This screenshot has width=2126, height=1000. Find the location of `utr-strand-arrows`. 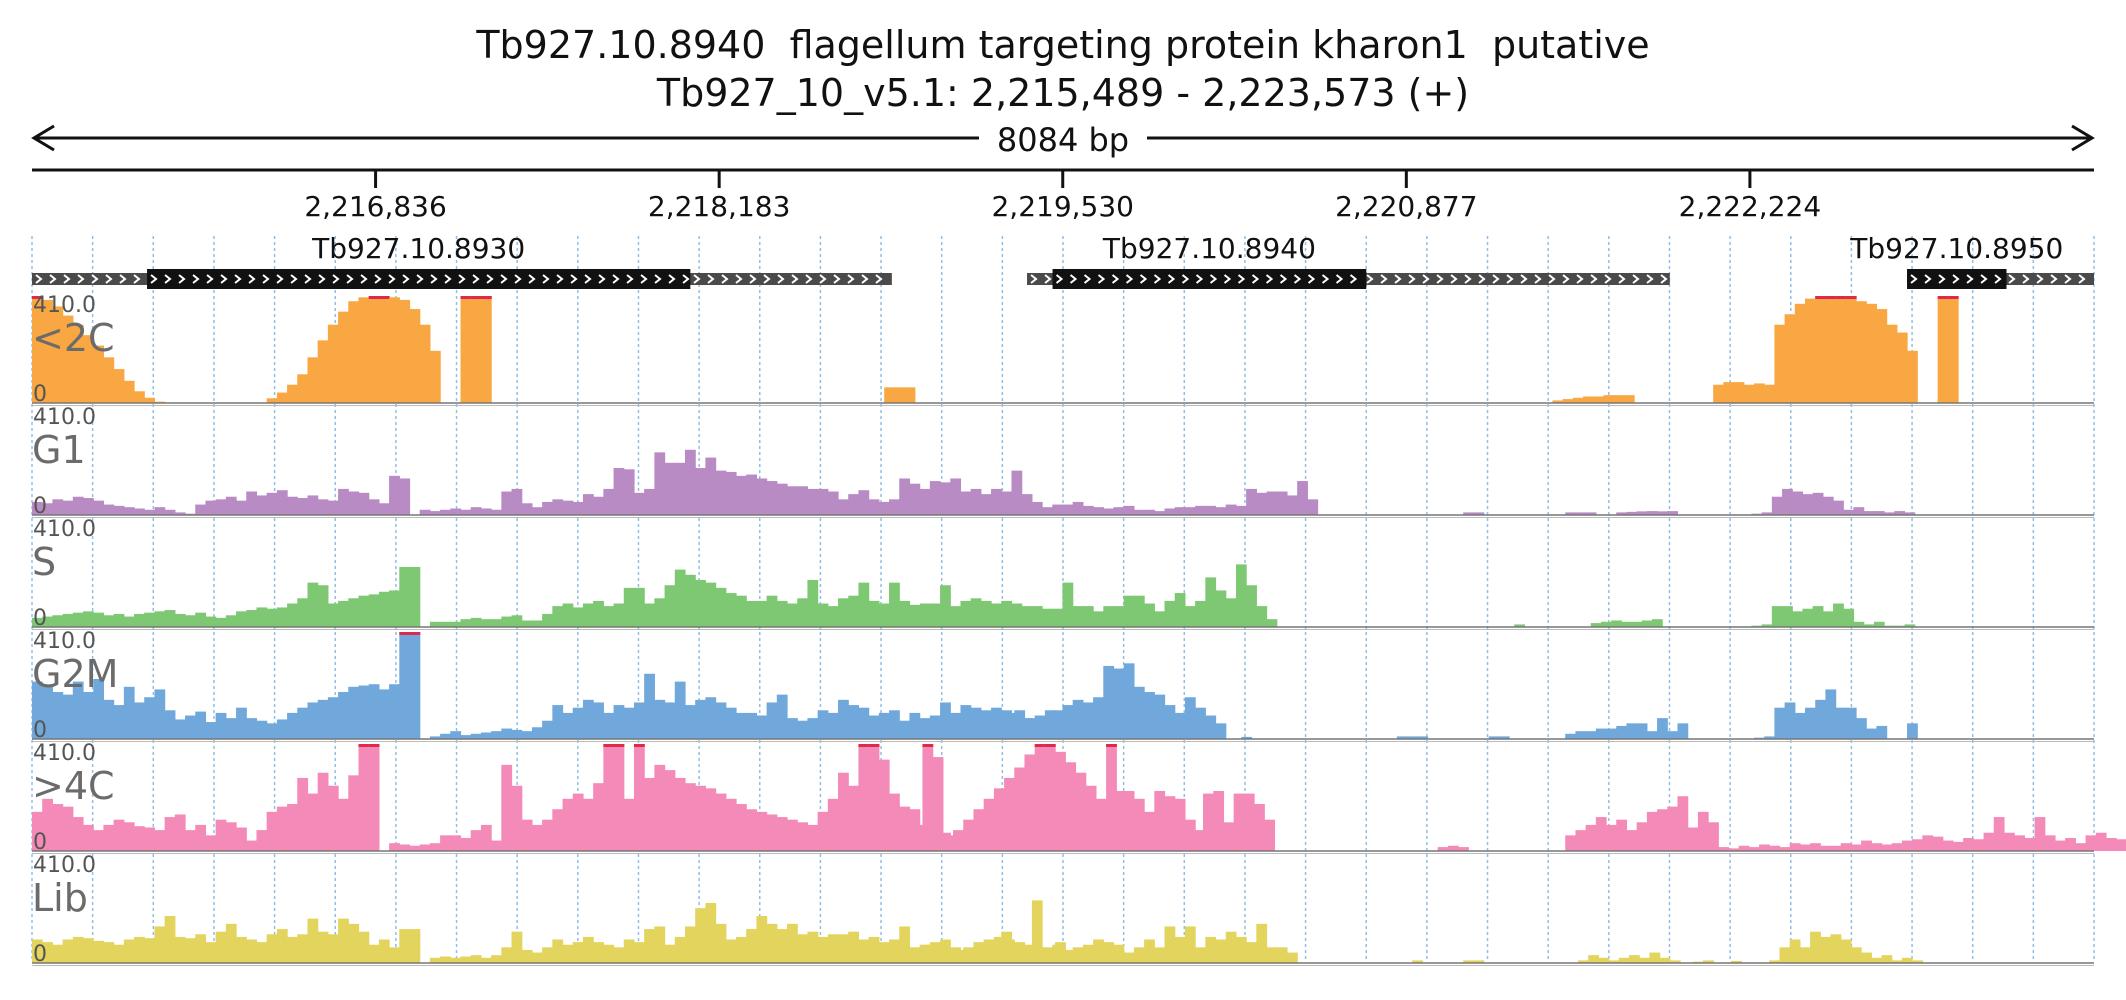

utr-strand-arrows is located at coordinates (1349, 279).